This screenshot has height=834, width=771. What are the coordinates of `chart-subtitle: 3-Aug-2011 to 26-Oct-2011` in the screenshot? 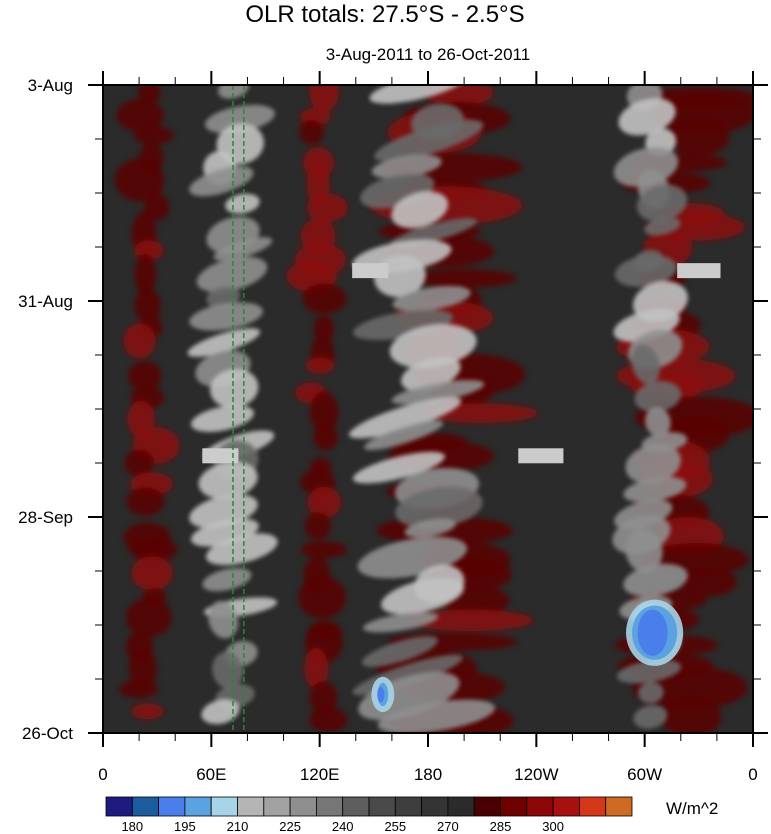 It's located at (428, 54).